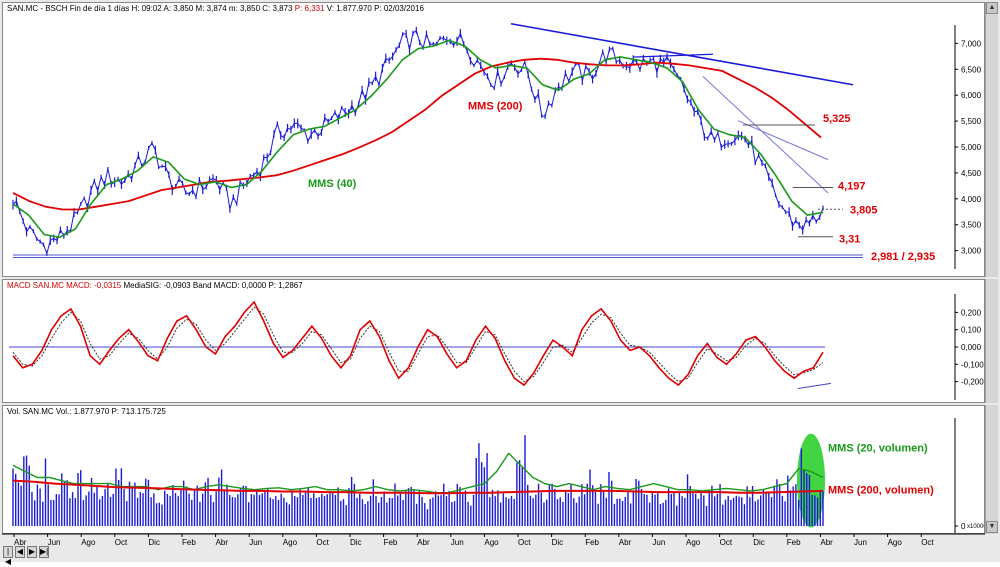 Image resolution: width=1000 pixels, height=567 pixels. I want to click on price-tick-label: 4,500, so click(971, 173).